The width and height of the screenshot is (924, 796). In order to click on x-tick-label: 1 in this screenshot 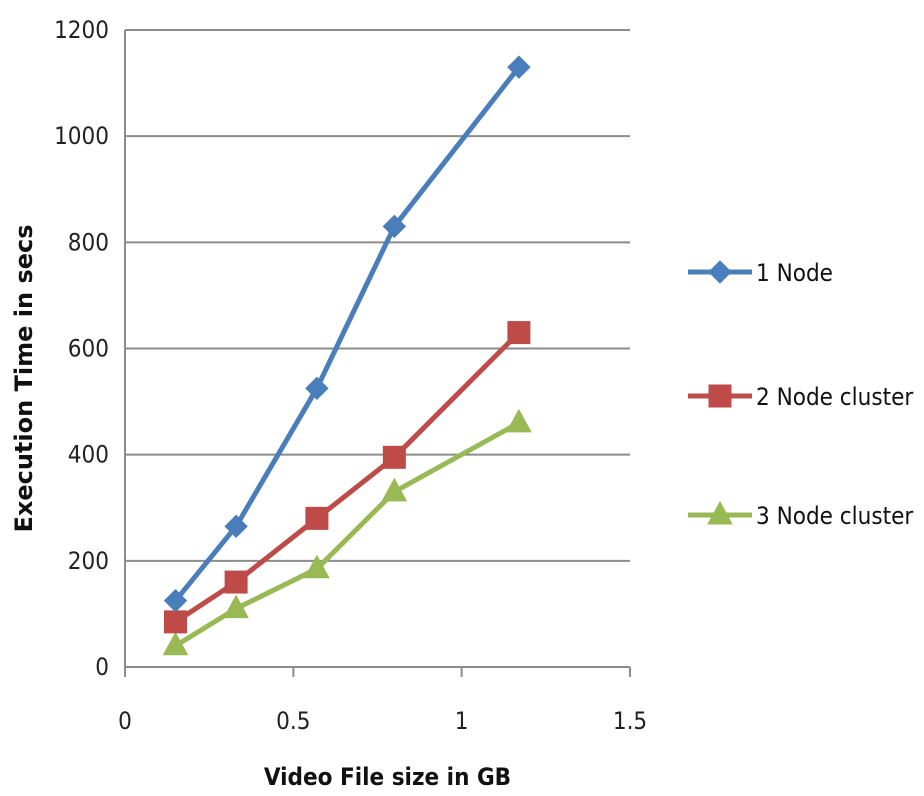, I will do `click(462, 721)`.